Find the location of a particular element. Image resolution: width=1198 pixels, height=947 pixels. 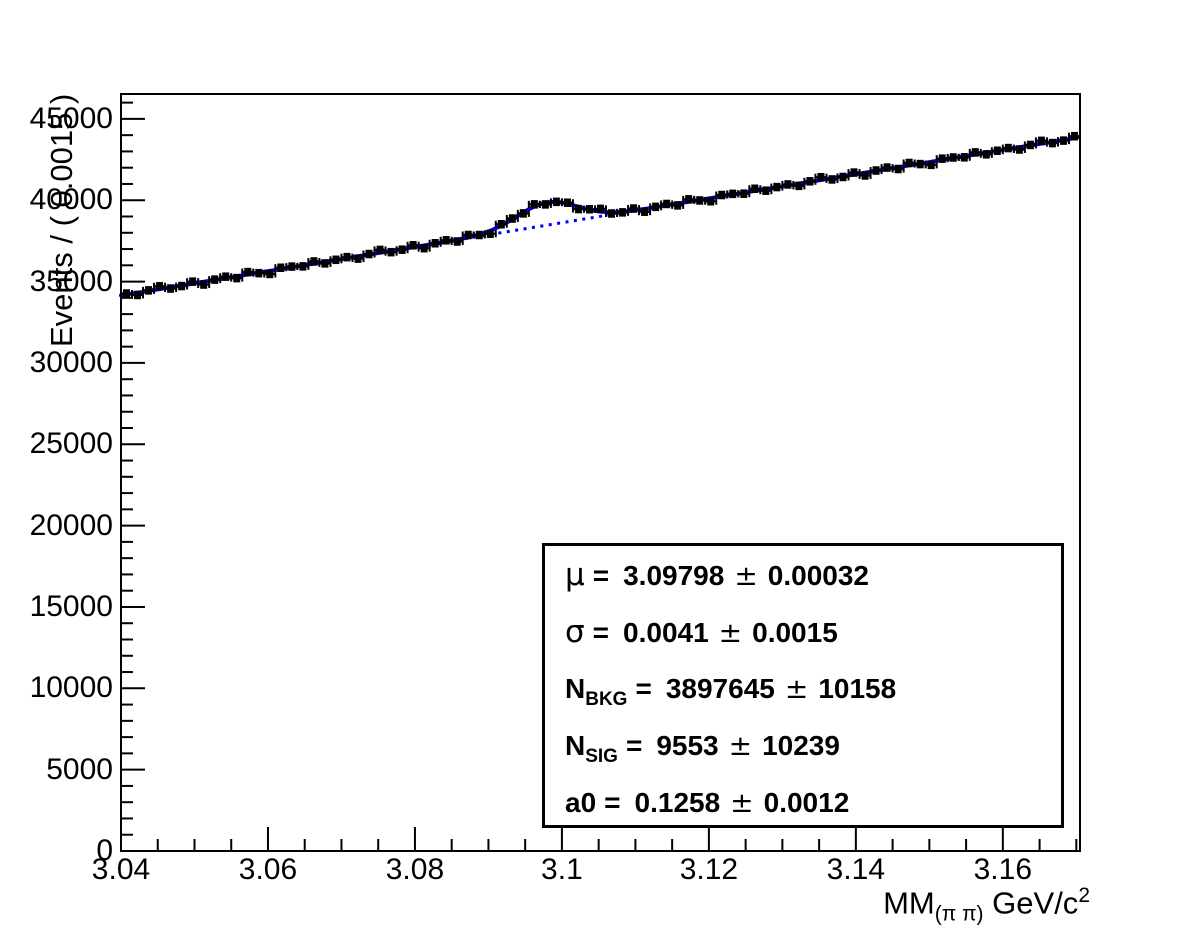

y-tick-label: 0 is located at coordinates (104, 850).